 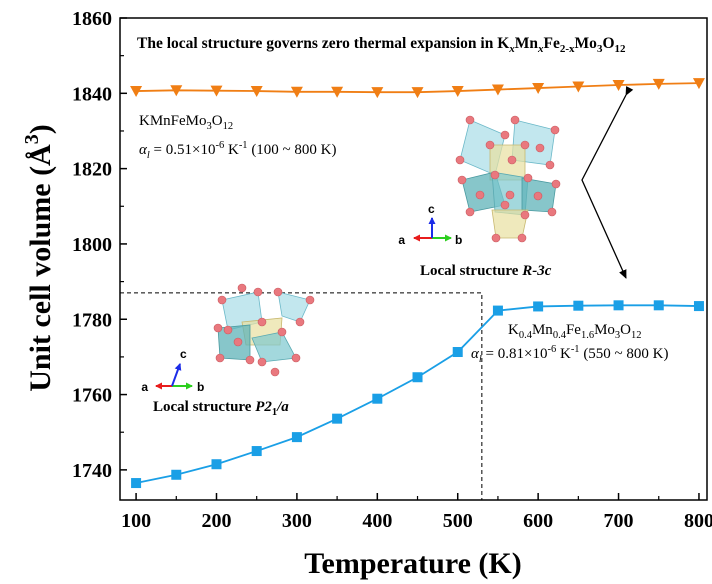 What do you see at coordinates (430, 224) in the screenshot?
I see `r3c-crystal-axes-indicator: a b c` at bounding box center [430, 224].